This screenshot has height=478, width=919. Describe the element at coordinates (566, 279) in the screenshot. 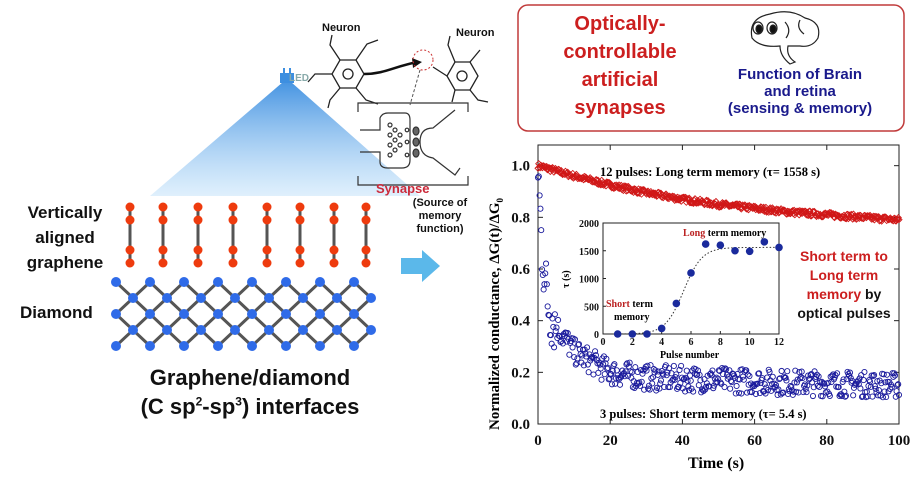

I see `inset-y-text: τ (s)` at that location.